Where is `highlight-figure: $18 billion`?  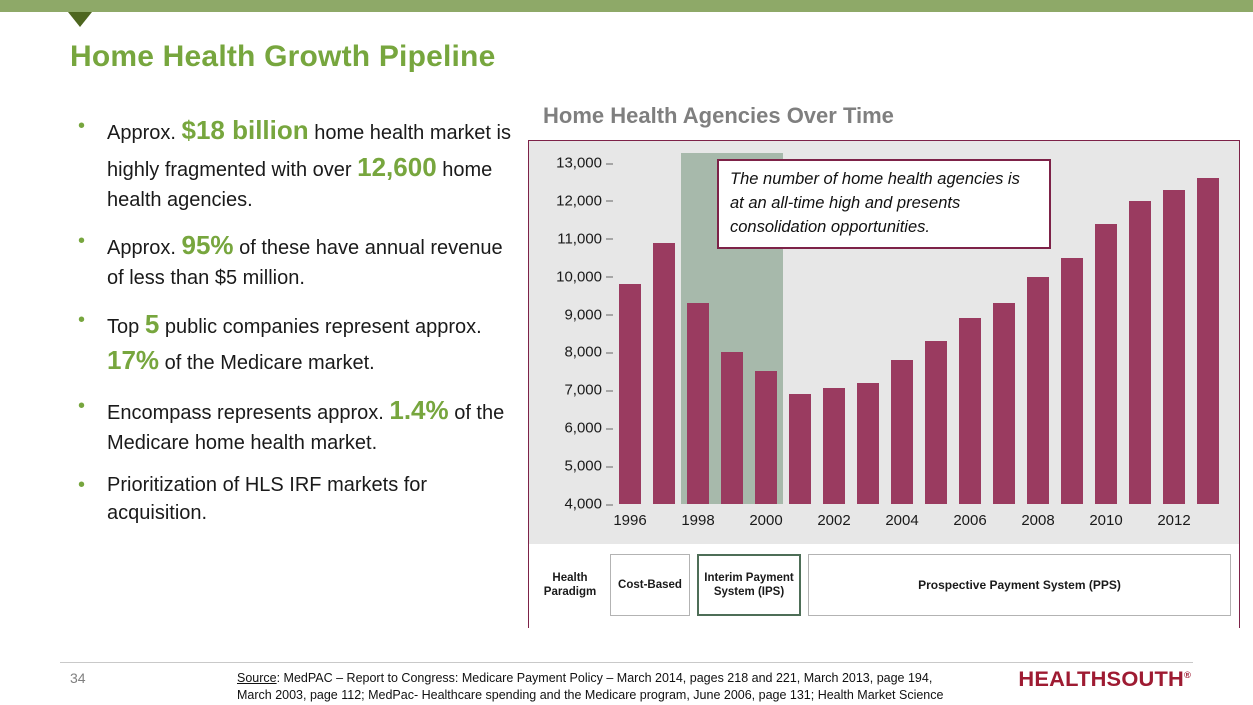 highlight-figure: $18 billion is located at coordinates (245, 130).